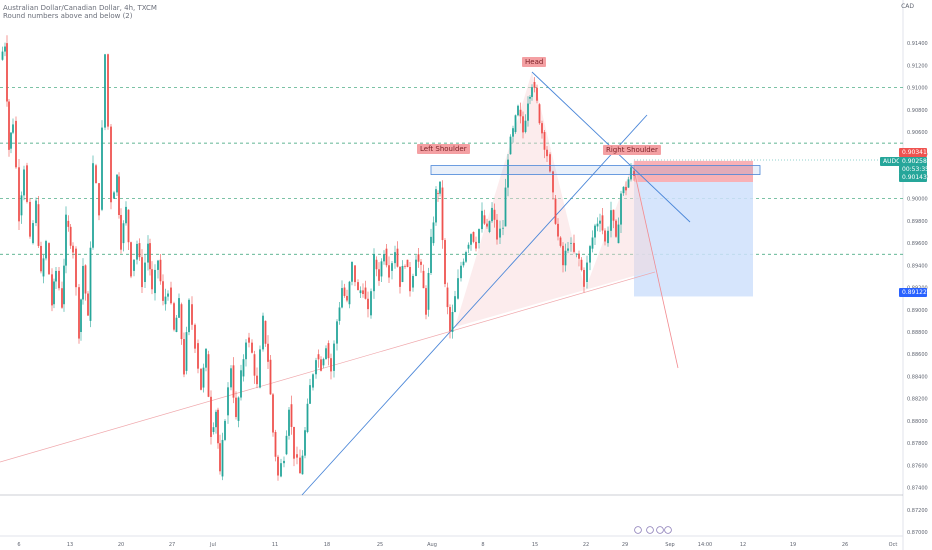 Image resolution: width=932 pixels, height=550 pixels. Describe the element at coordinates (913, 152) in the screenshot. I see `stop-loss-price-box: 0.90341` at that location.